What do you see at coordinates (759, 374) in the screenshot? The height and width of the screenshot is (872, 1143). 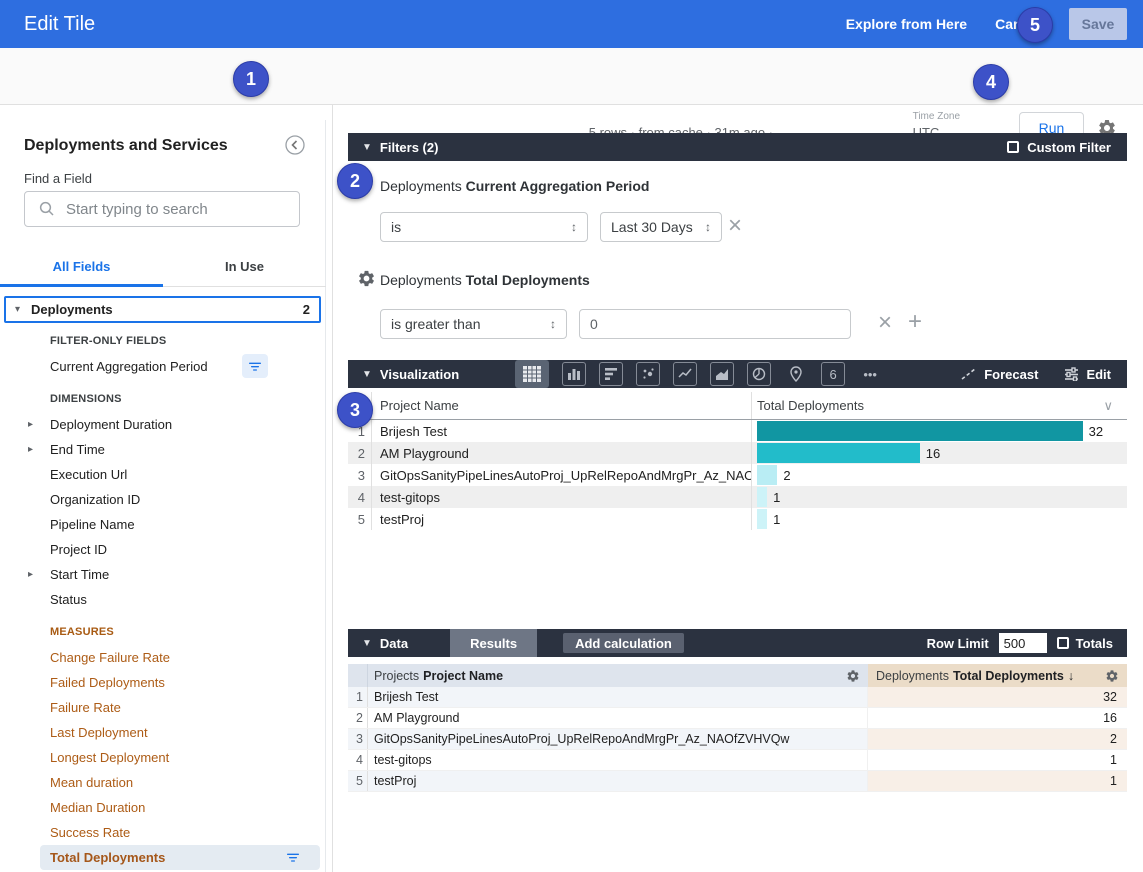 I see `pie-chart-icon` at bounding box center [759, 374].